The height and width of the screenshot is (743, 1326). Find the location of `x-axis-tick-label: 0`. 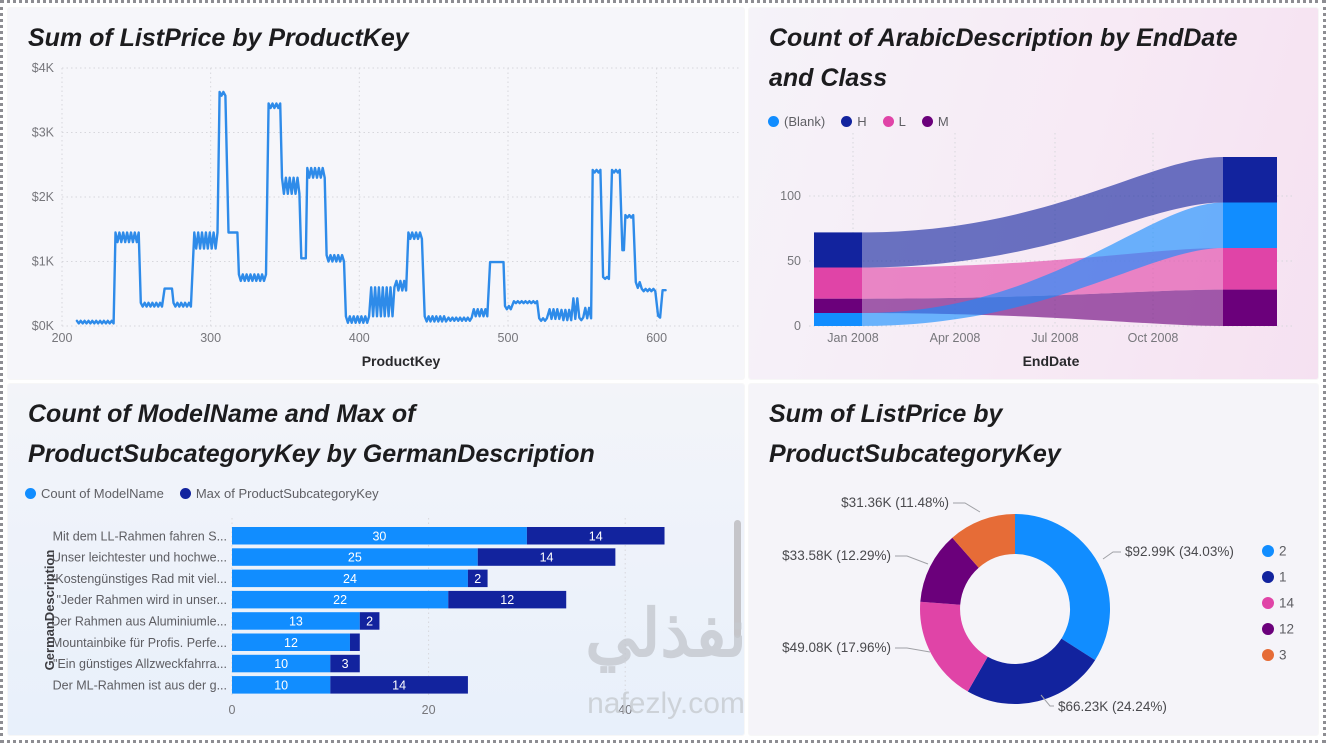

x-axis-tick-label: 0 is located at coordinates (232, 710).